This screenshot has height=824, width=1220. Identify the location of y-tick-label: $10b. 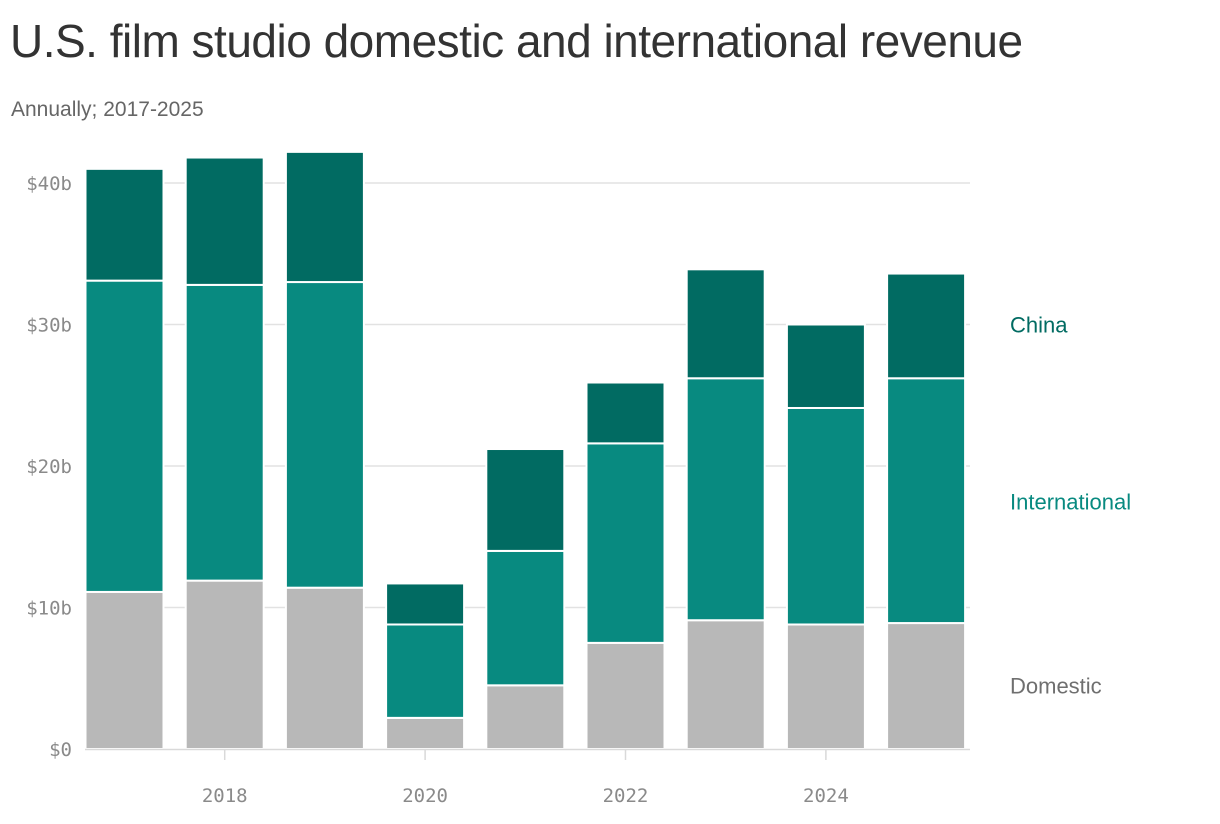
(49, 609).